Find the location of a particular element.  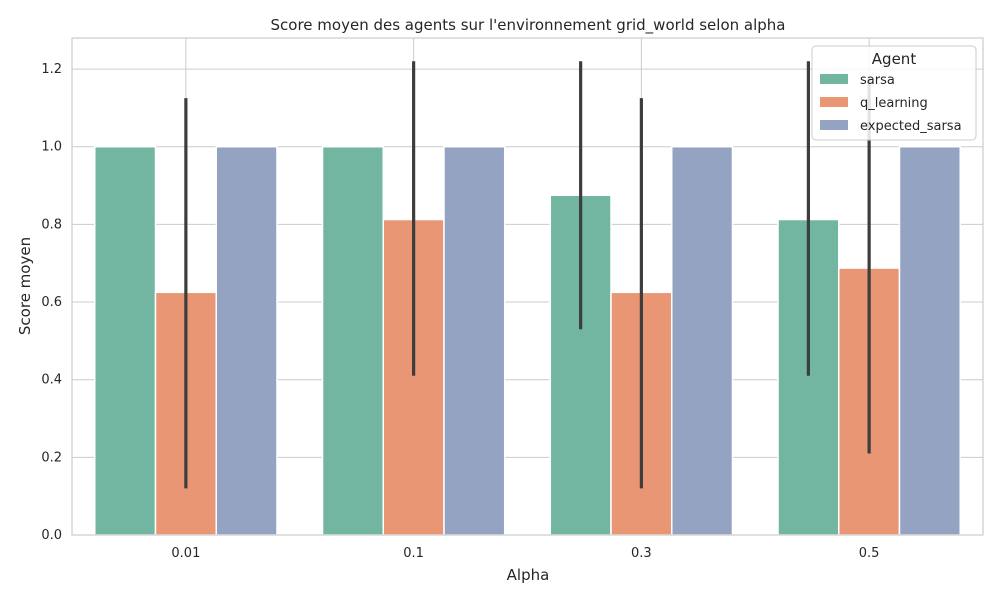

legend-label-q_learning: q_learning is located at coordinates (894, 103).